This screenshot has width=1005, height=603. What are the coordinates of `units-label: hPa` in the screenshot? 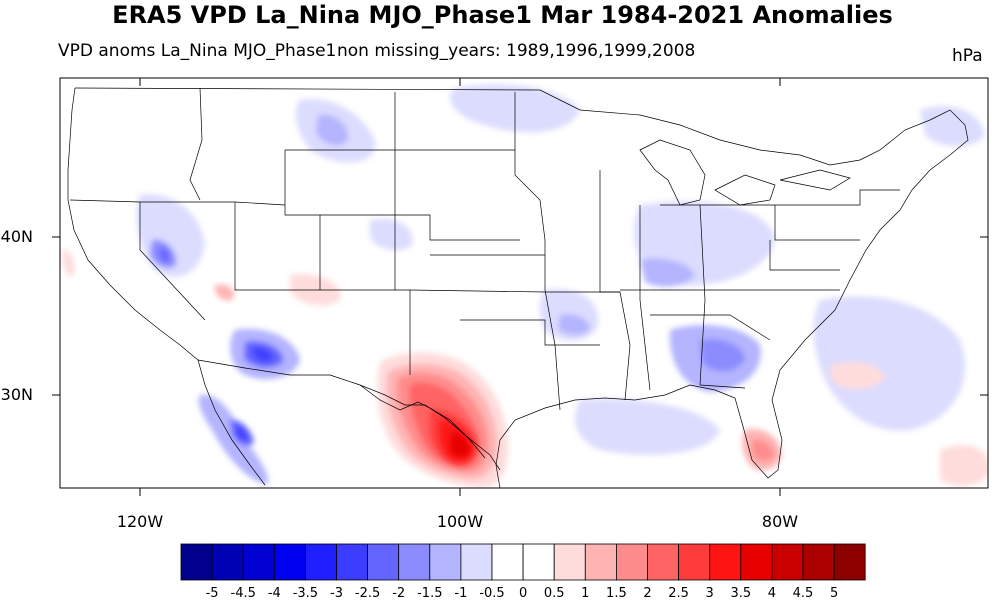 It's located at (967, 56).